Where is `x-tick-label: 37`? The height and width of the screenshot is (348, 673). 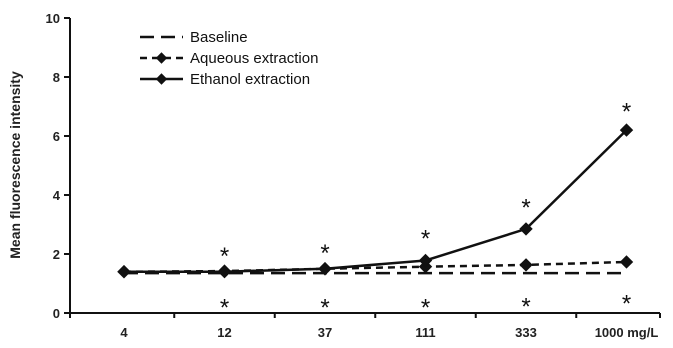
x-tick-label: 37 is located at coordinates (325, 332).